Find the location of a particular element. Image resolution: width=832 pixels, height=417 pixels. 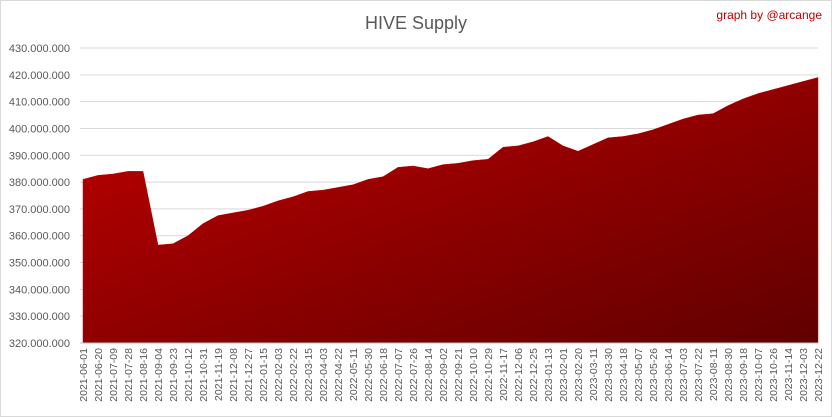

x-tick-label: 2022-02-22 is located at coordinates (294, 375).